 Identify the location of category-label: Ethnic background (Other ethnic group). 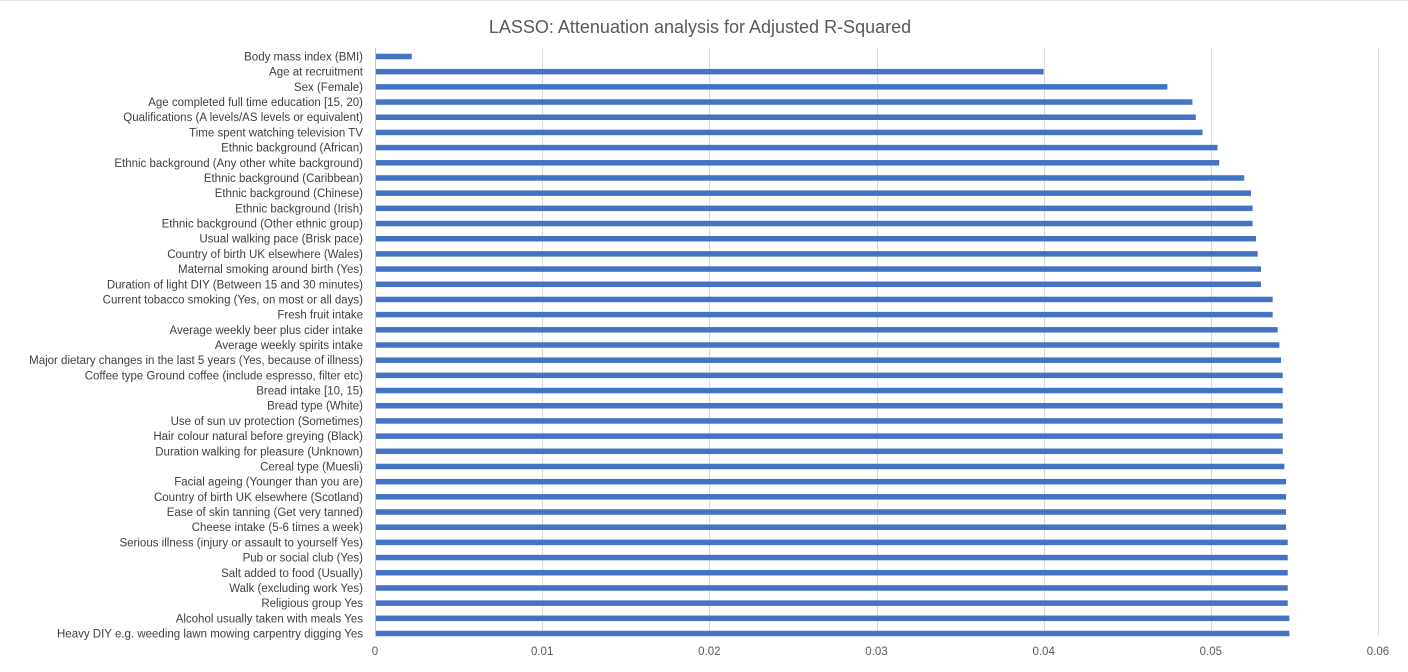
(263, 225).